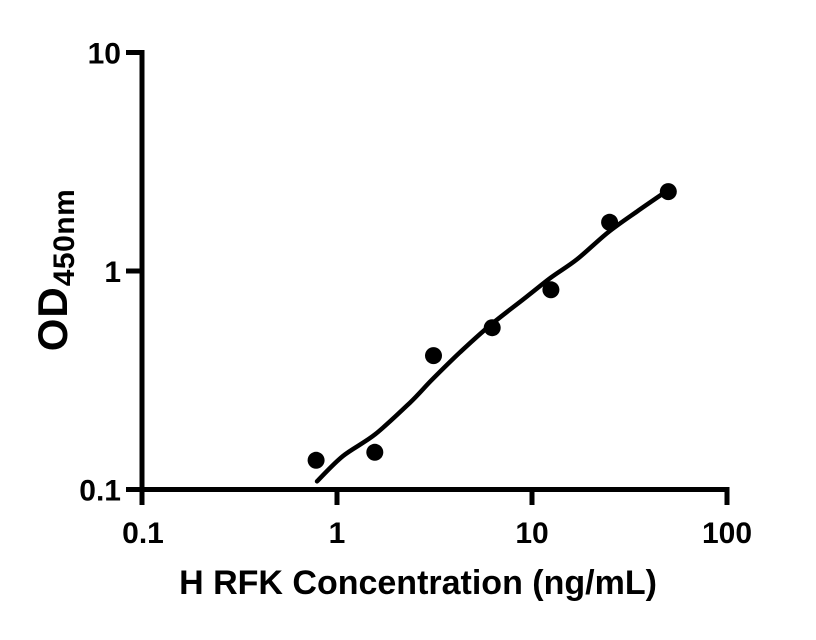 This screenshot has height=640, width=816. I want to click on x-tick-label: 1, so click(337, 533).